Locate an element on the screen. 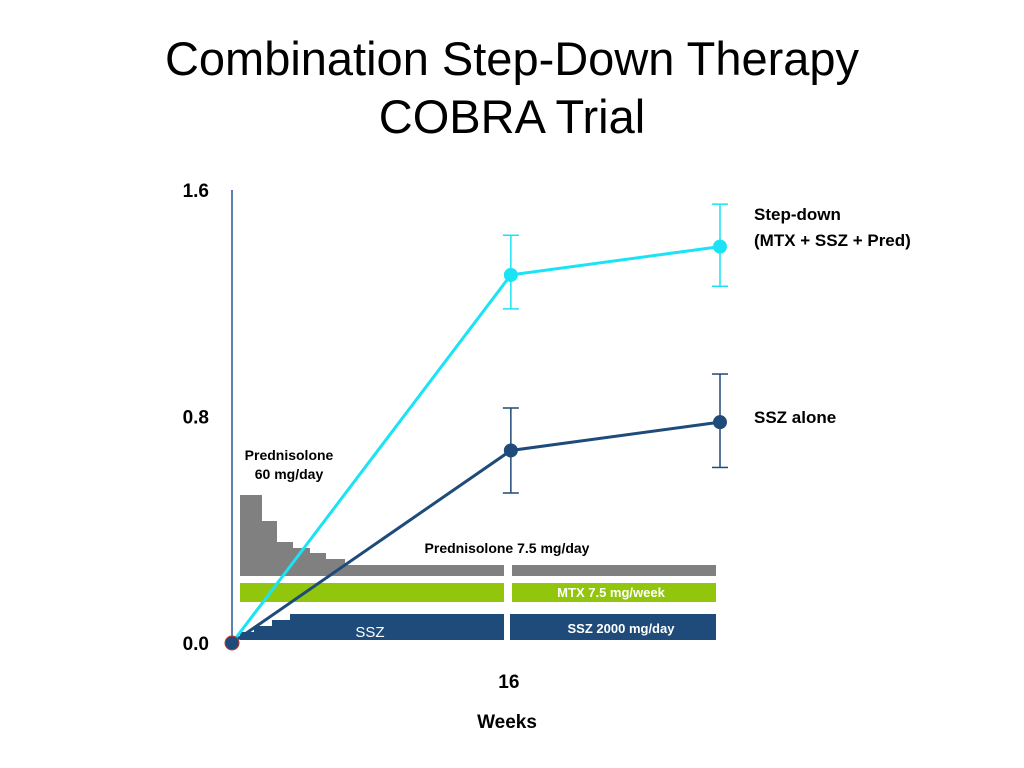 The width and height of the screenshot is (1024, 768). prednisolone-start-label-1: Prednisolone is located at coordinates (289, 455).